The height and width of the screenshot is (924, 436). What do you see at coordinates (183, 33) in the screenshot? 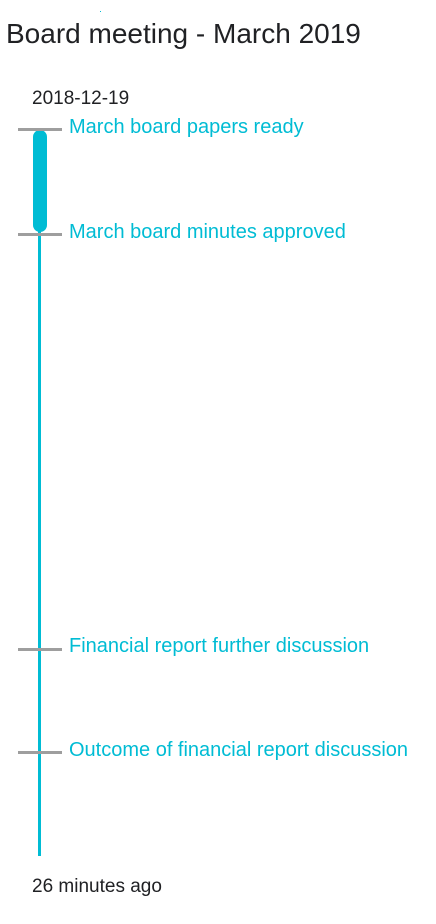
I see `page-title: Board meeting - March 2019` at bounding box center [183, 33].